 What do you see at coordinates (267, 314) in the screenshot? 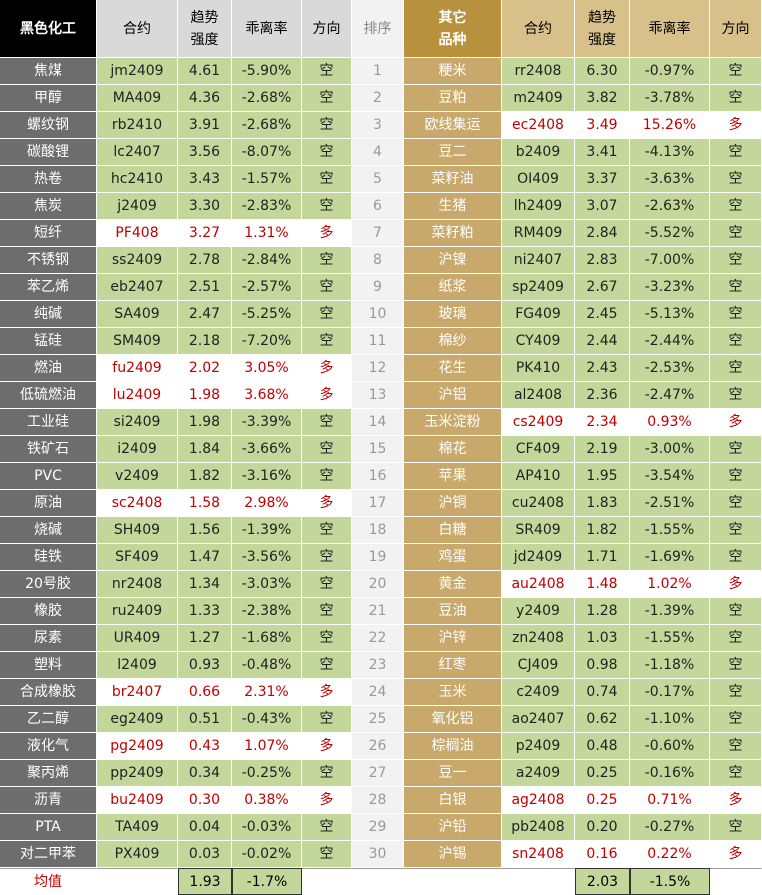
I see `data-cell: -5.25%` at bounding box center [267, 314].